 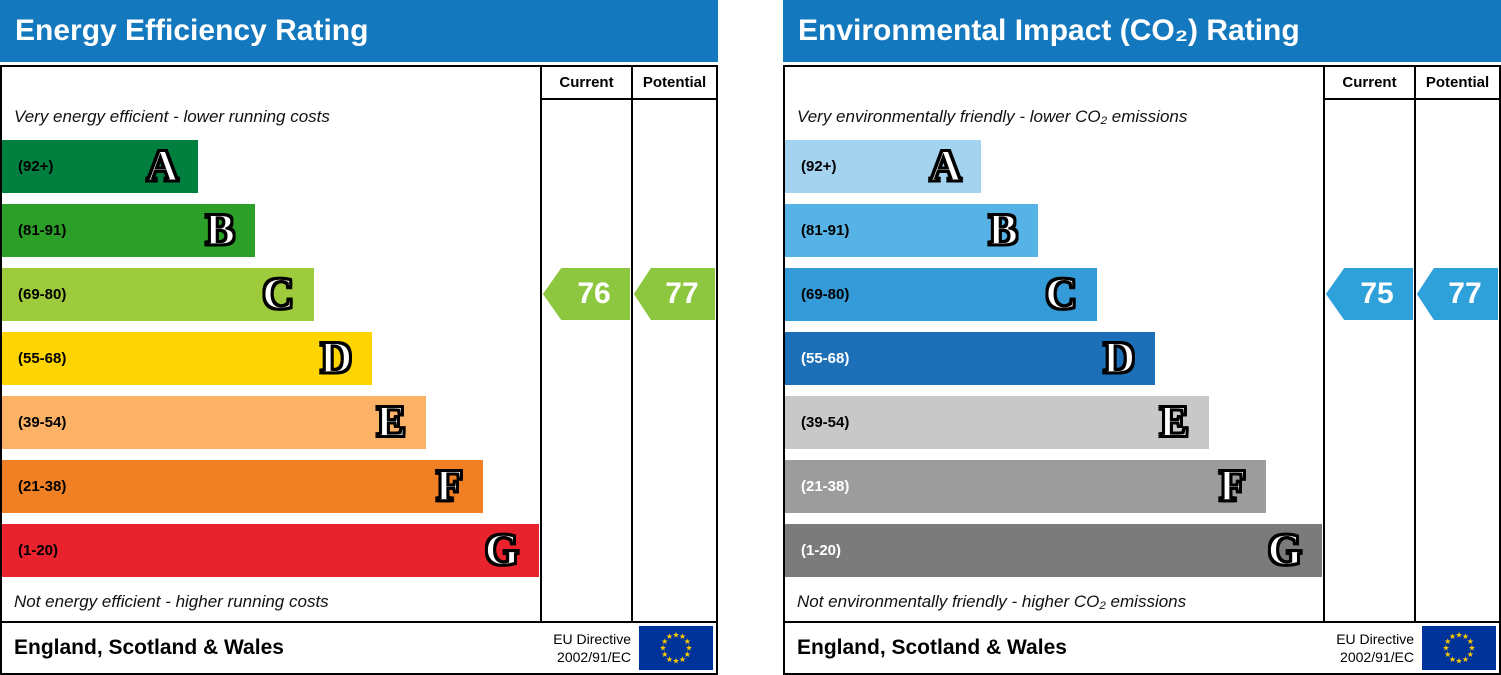 What do you see at coordinates (1142, 83) in the screenshot?
I see `table-header-row: Current Potential` at bounding box center [1142, 83].